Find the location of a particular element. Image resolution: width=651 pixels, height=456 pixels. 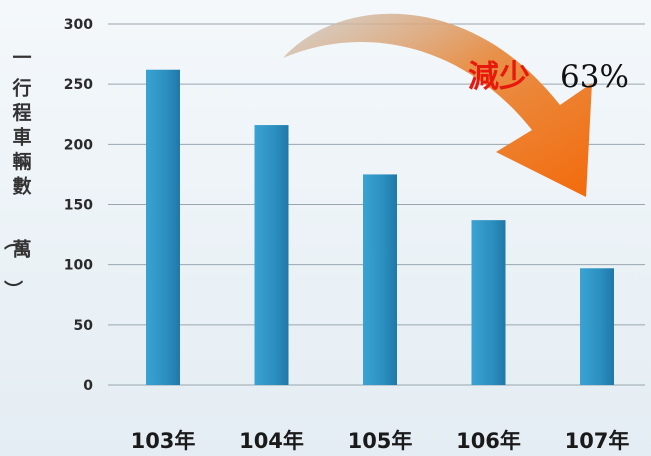

x-category-label: 105年 is located at coordinates (380, 441).